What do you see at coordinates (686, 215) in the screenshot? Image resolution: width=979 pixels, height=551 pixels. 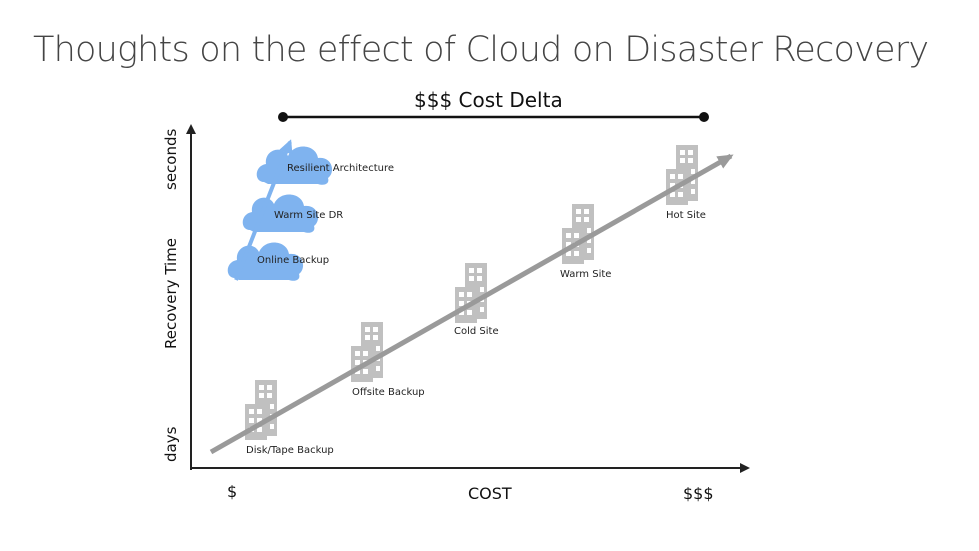 I see `tier-label: Hot Site` at bounding box center [686, 215].